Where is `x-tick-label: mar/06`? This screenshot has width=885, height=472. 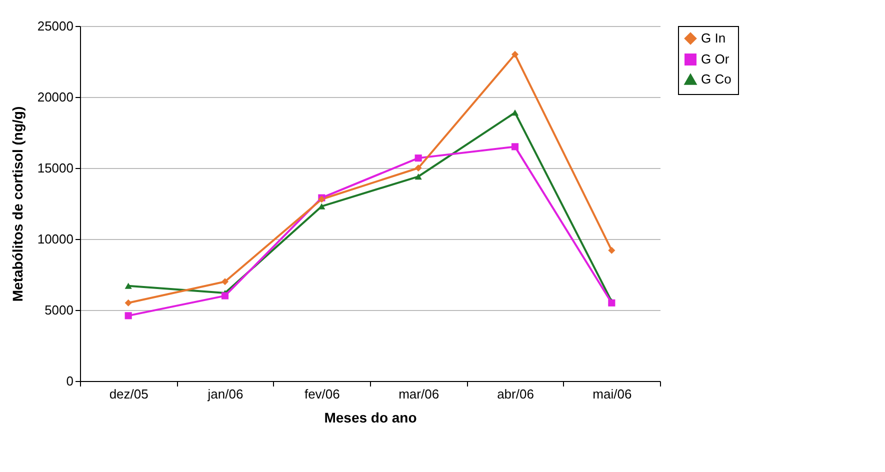 x-tick-label: mar/06 is located at coordinates (419, 394).